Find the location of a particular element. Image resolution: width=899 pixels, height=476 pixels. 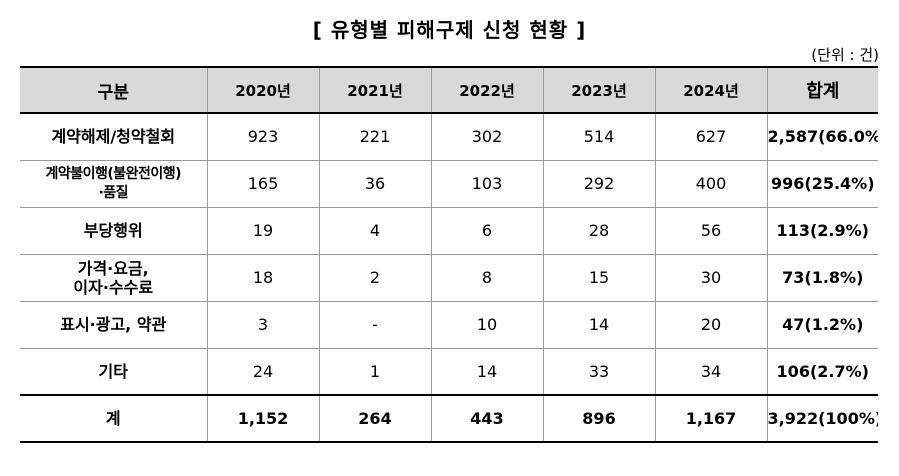

row-label-line: 표시·광고, 약관 is located at coordinates (113, 324).